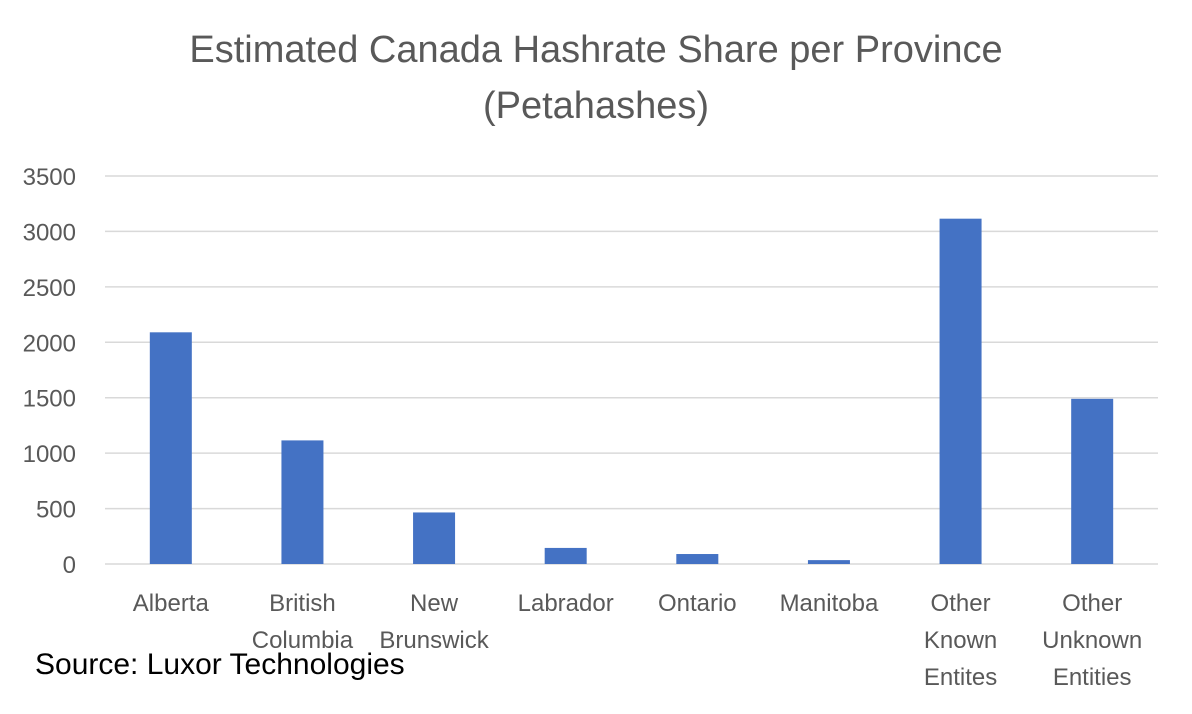 The height and width of the screenshot is (714, 1192). What do you see at coordinates (220, 664) in the screenshot?
I see `source-note: Source: Luxor Technologies` at bounding box center [220, 664].